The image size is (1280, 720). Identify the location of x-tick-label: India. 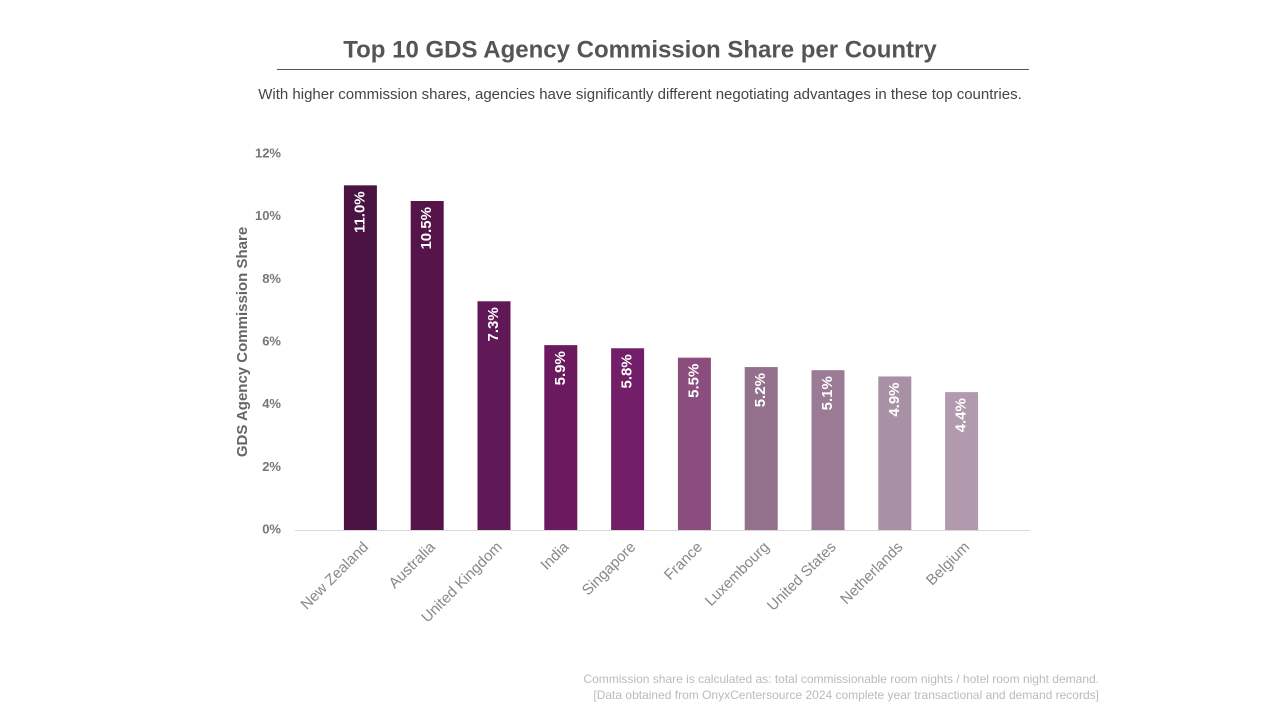
(554, 555).